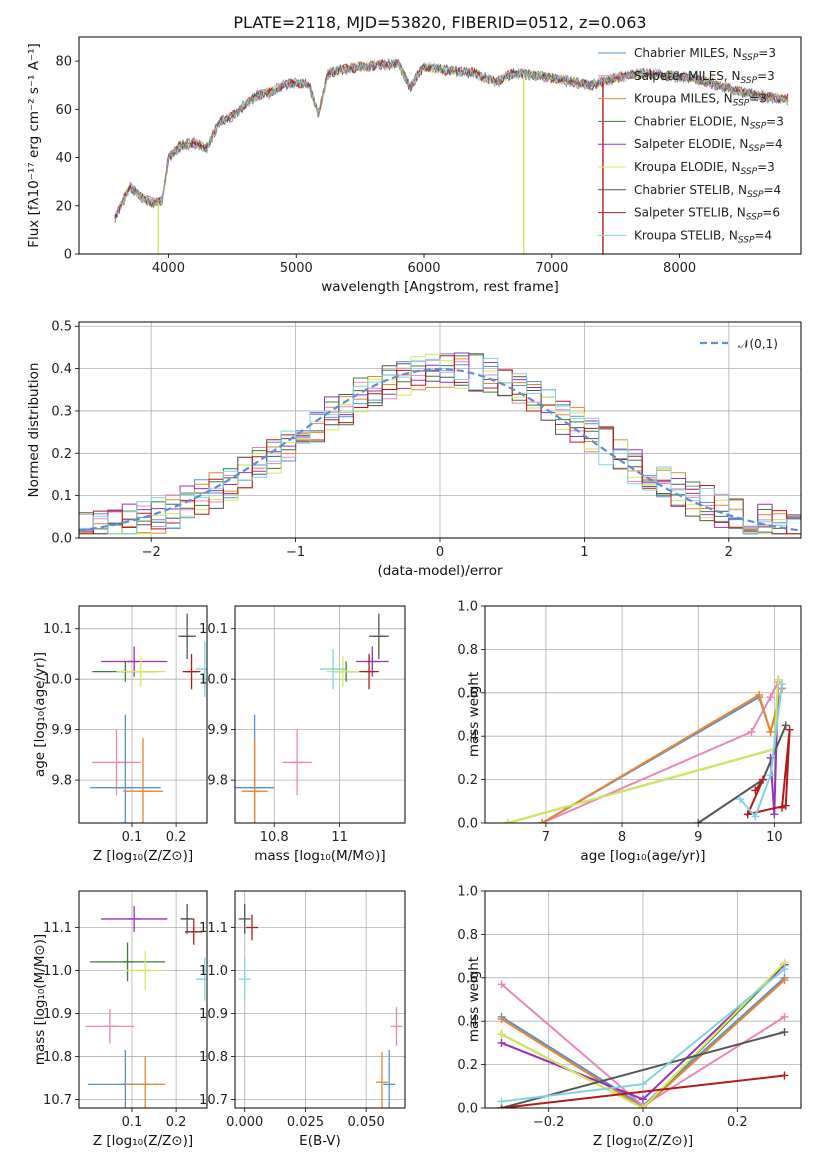  Describe the element at coordinates (61, 327) in the screenshot. I see `y-tick-label: 0.5` at that location.